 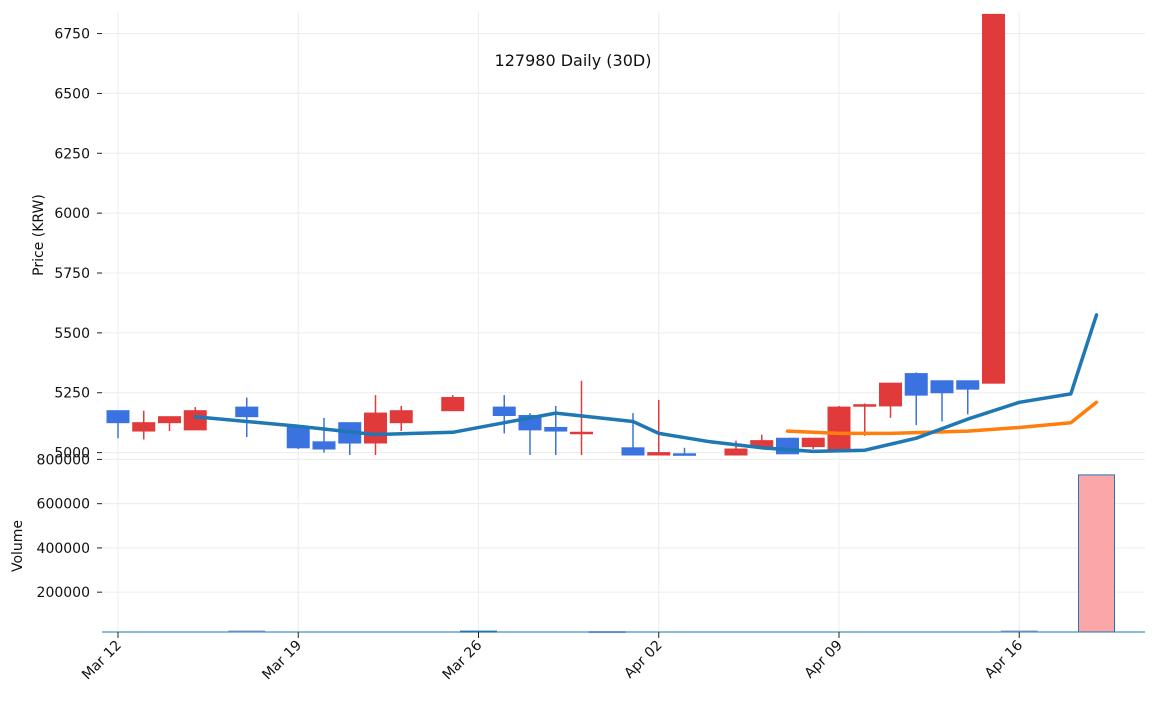 What do you see at coordinates (72, 35) in the screenshot?
I see `price-tick-label: 6750` at bounding box center [72, 35].